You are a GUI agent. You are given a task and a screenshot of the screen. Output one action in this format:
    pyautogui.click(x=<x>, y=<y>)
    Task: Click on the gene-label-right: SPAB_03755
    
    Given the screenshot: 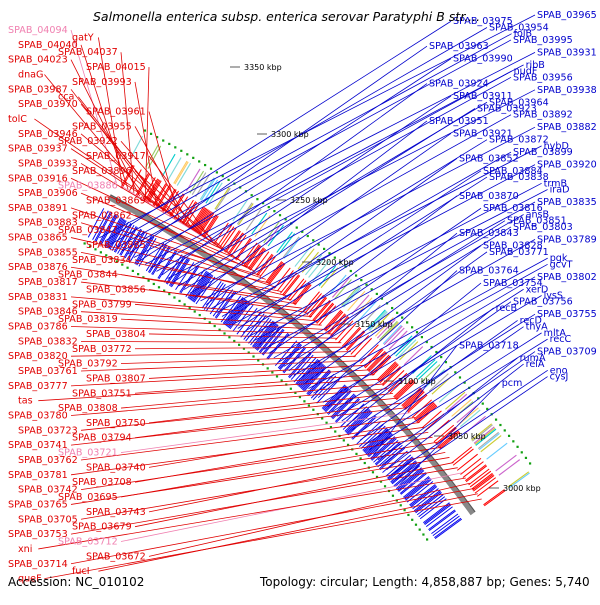 What is the action you would take?
    pyautogui.click(x=567, y=314)
    